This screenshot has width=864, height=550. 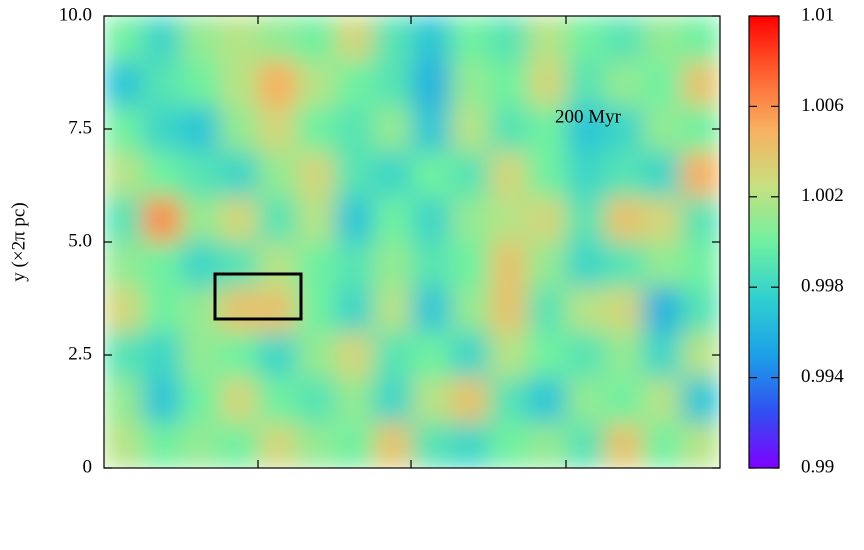 What do you see at coordinates (822, 376) in the screenshot?
I see `colorbar-tick-label: 0.994` at bounding box center [822, 376].